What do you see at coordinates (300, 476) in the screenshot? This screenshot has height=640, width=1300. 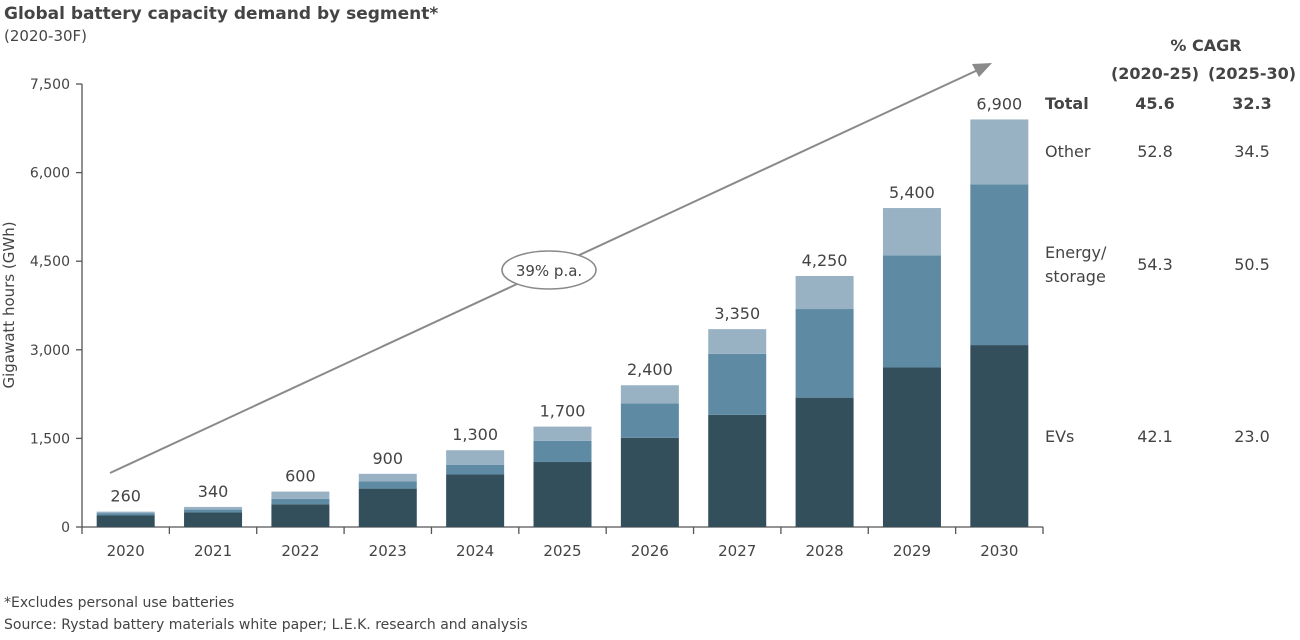 I see `total-label: 600` at bounding box center [300, 476].